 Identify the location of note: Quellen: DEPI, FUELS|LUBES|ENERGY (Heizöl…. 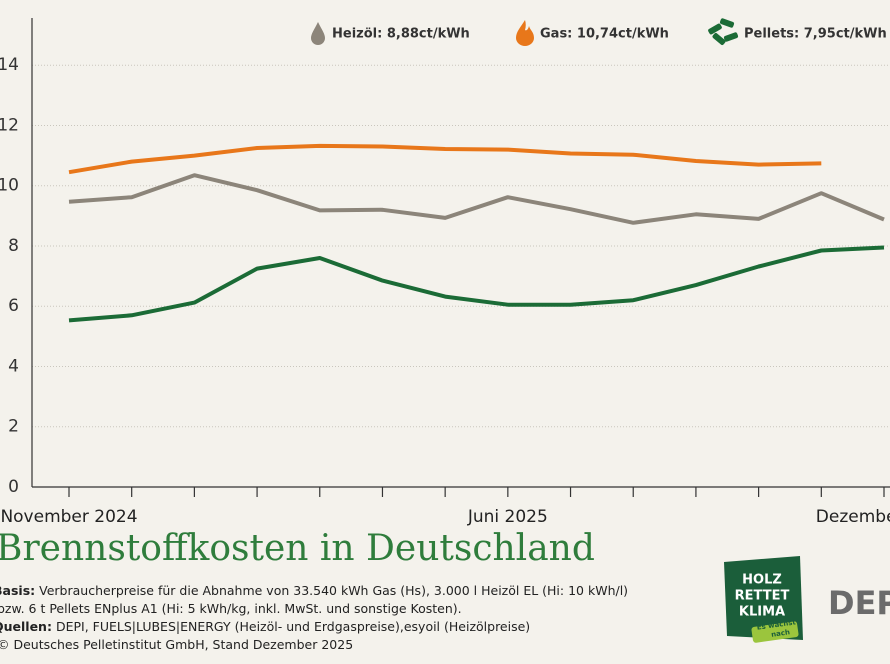
(265, 626).